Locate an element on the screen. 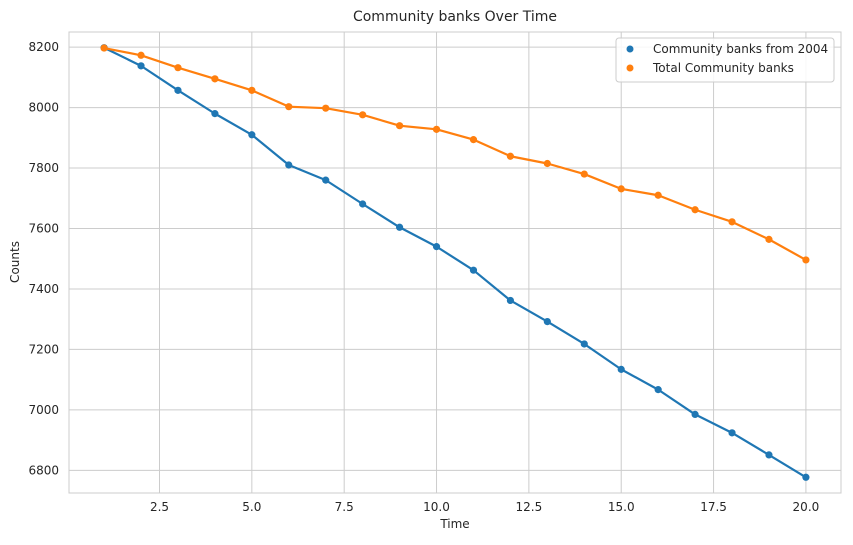  y-tick-label: 7600 is located at coordinates (43, 228).